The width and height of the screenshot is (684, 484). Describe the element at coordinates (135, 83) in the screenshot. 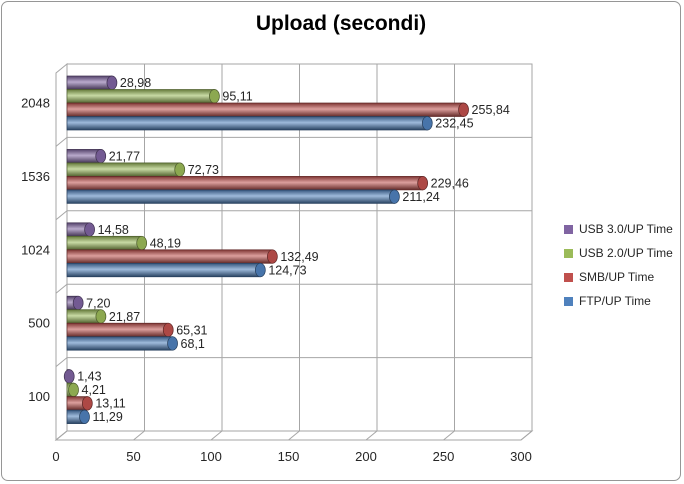

I see `data-label: 28,98` at that location.